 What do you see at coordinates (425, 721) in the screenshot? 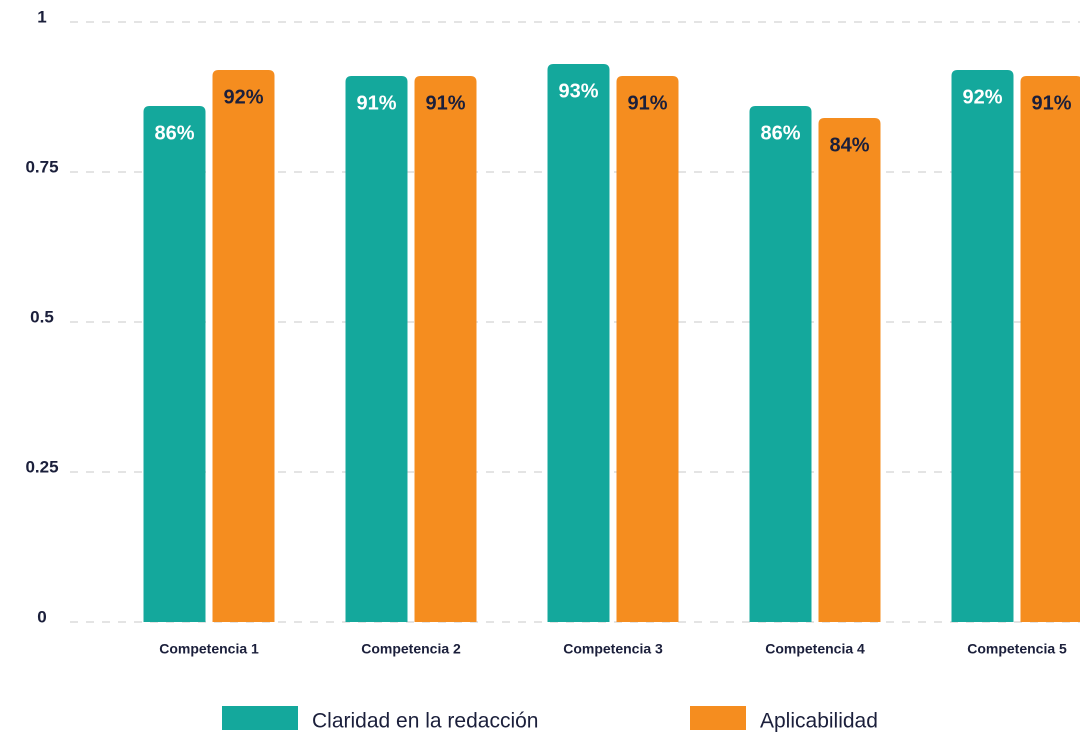
I see `legend-label: Claridad en la redacción` at bounding box center [425, 721].